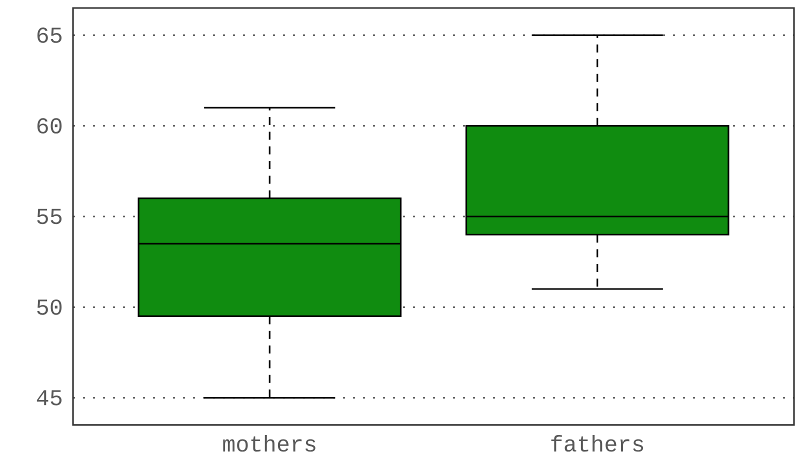 This screenshot has width=796, height=474. Describe the element at coordinates (597, 443) in the screenshot. I see `x-tick-label: fathers` at that location.